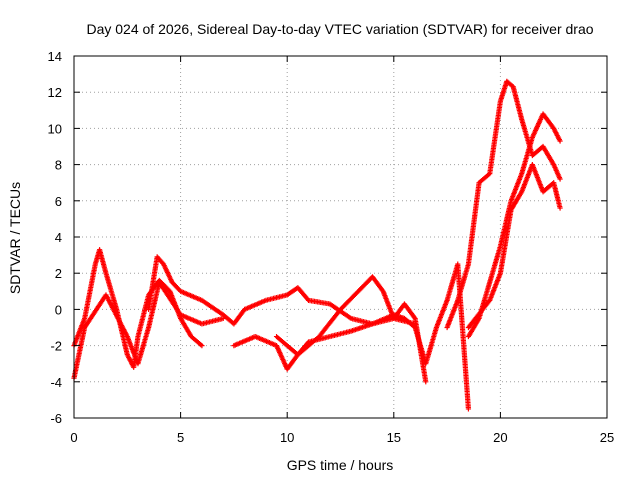 This screenshot has height=480, width=640. I want to click on x-axis-label: GPS time / hours, so click(340, 465).